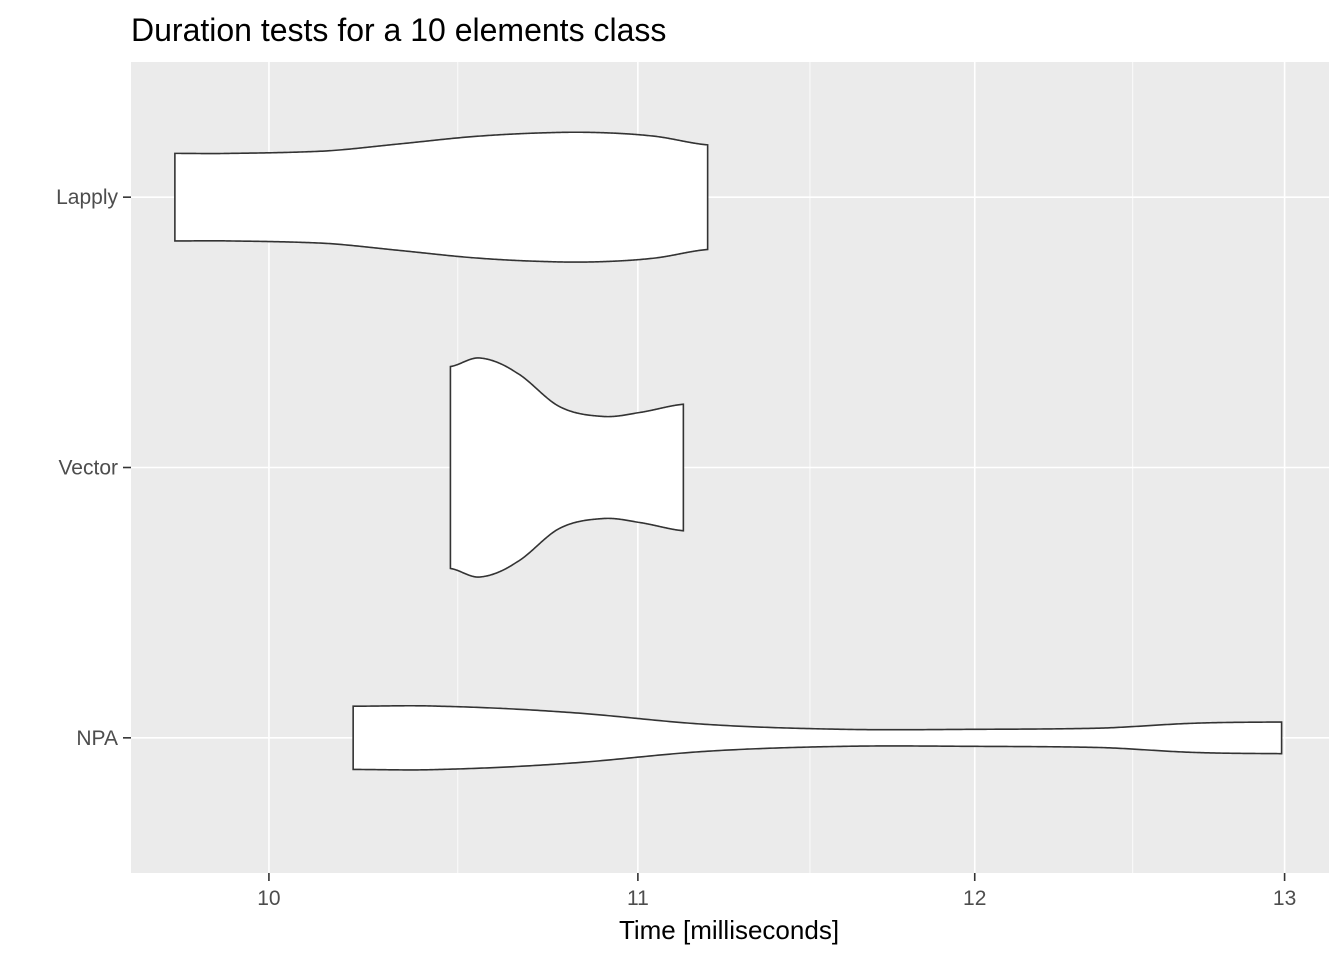  Describe the element at coordinates (729, 930) in the screenshot. I see `x-axis-title: Time [milliseconds]` at that location.